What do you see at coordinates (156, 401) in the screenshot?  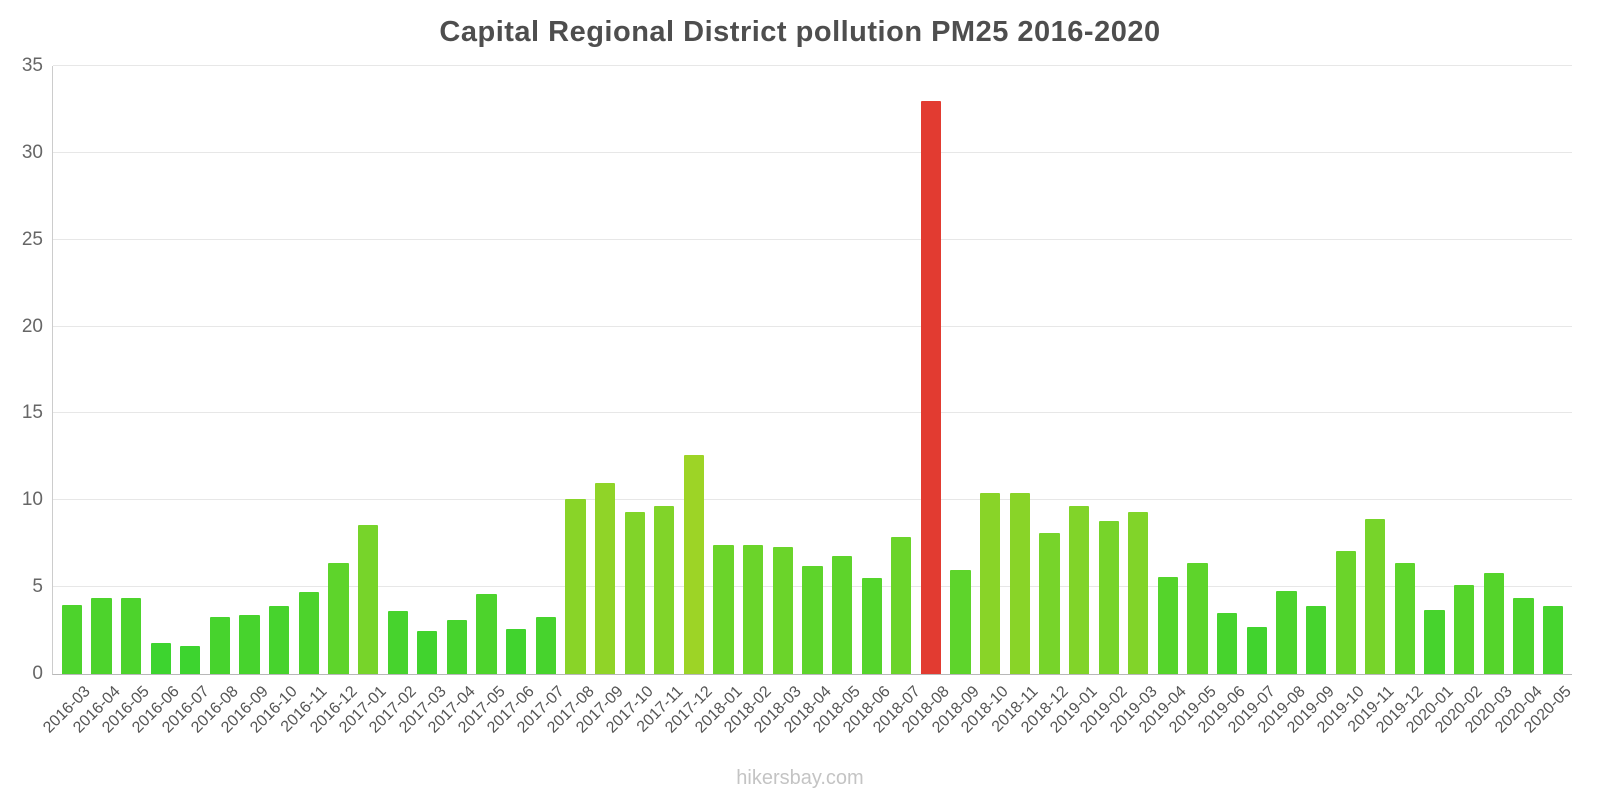 I see `bar-slot: 2016-06` at bounding box center [156, 401].